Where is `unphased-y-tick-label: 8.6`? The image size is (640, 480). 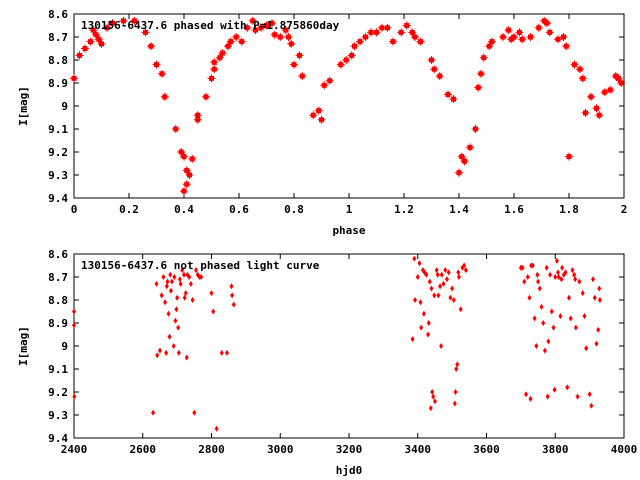
unphased-y-tick-label: 8.6 is located at coordinates (58, 254).